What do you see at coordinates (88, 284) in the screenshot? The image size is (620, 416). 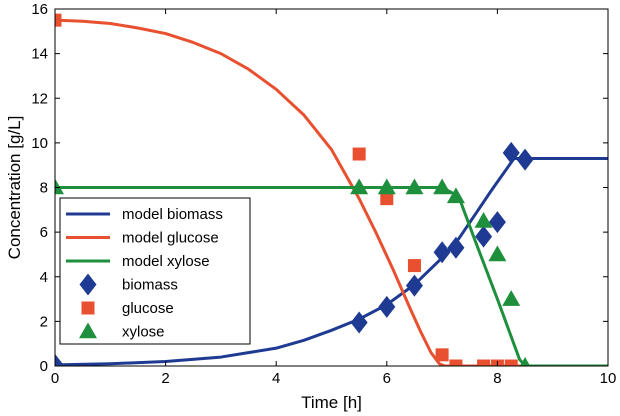 I see `legend-swatch-biomass` at bounding box center [88, 284].